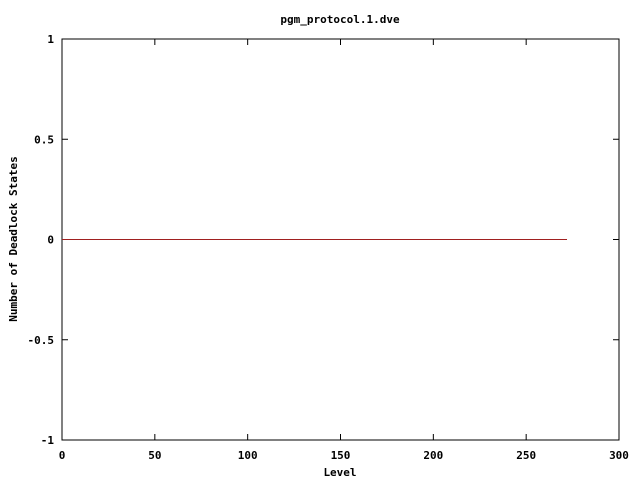  I want to click on chart-title: pgm_protocol.1.dve, so click(340, 19).